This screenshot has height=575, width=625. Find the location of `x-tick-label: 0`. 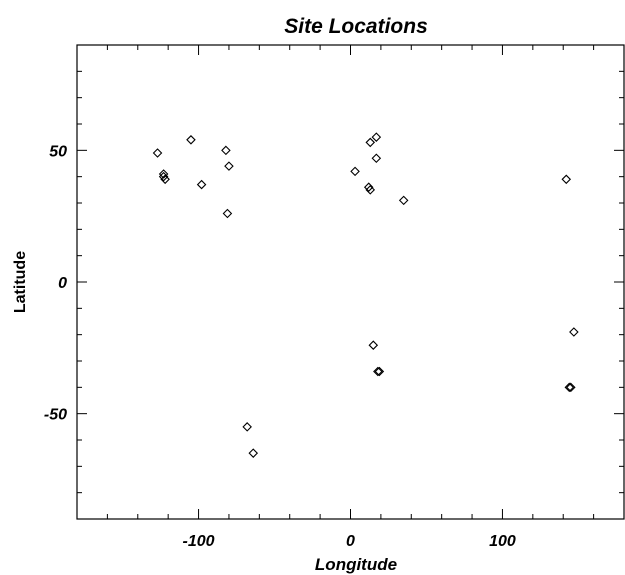

x-tick-label: 0 is located at coordinates (350, 541).